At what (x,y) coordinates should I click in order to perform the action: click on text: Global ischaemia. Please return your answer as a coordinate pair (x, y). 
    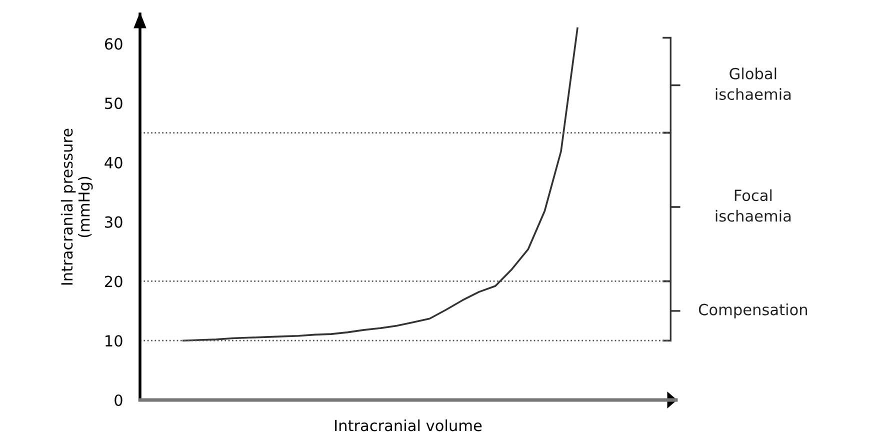
    Looking at the image, I should click on (753, 84).